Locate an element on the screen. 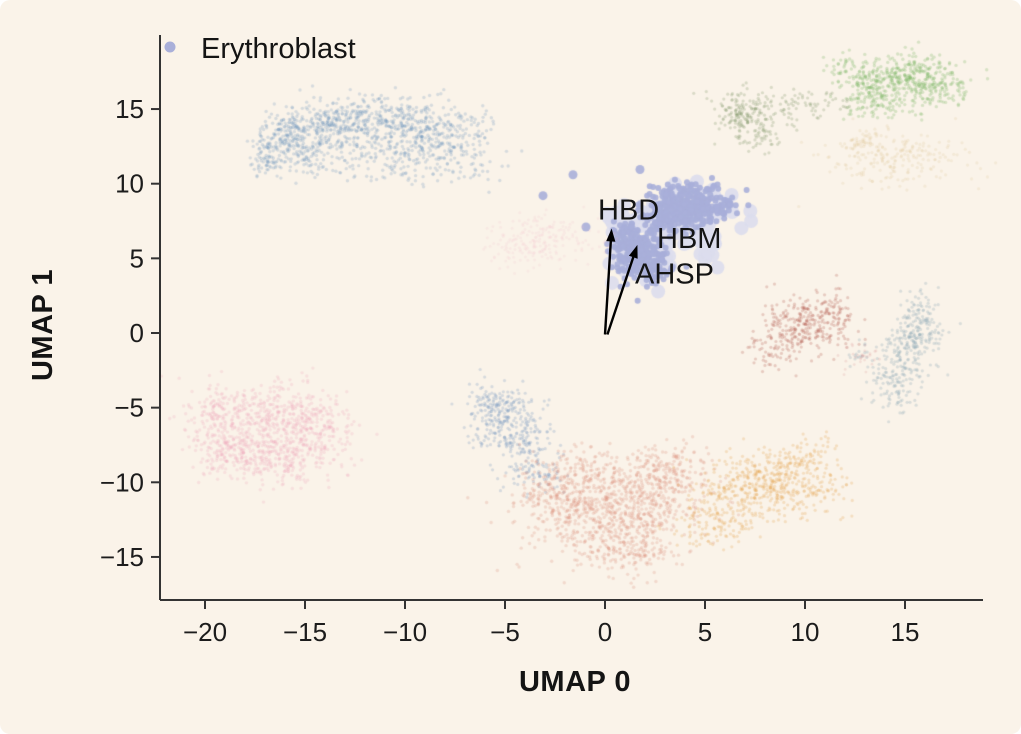 The height and width of the screenshot is (734, 1021). x-tick-label: −20 is located at coordinates (205, 632).